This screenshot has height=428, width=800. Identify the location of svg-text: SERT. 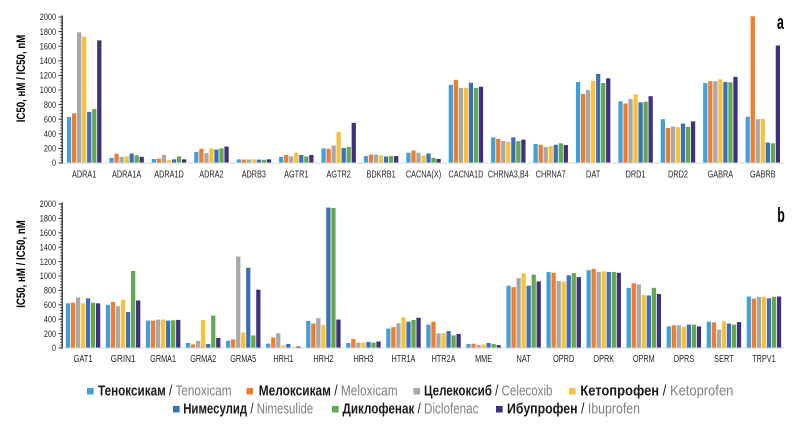
(724, 359).